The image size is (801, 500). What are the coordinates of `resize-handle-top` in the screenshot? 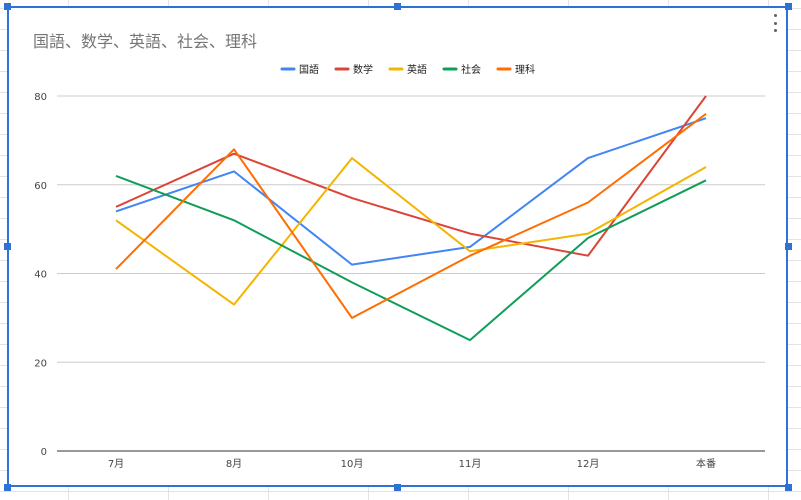 It's located at (397, 6).